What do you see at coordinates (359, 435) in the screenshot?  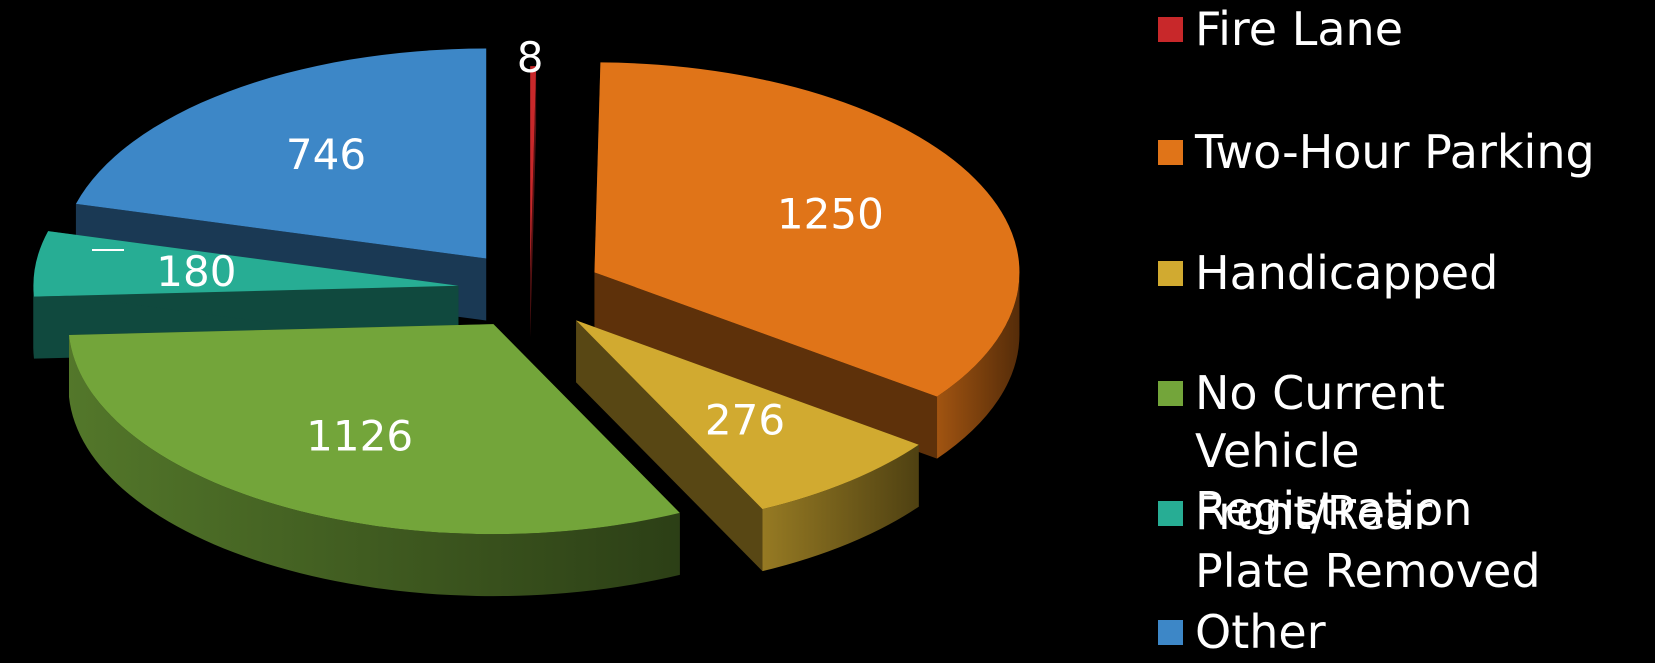 I see `data-label-no-current-vehicle-registration: 1126` at bounding box center [359, 435].